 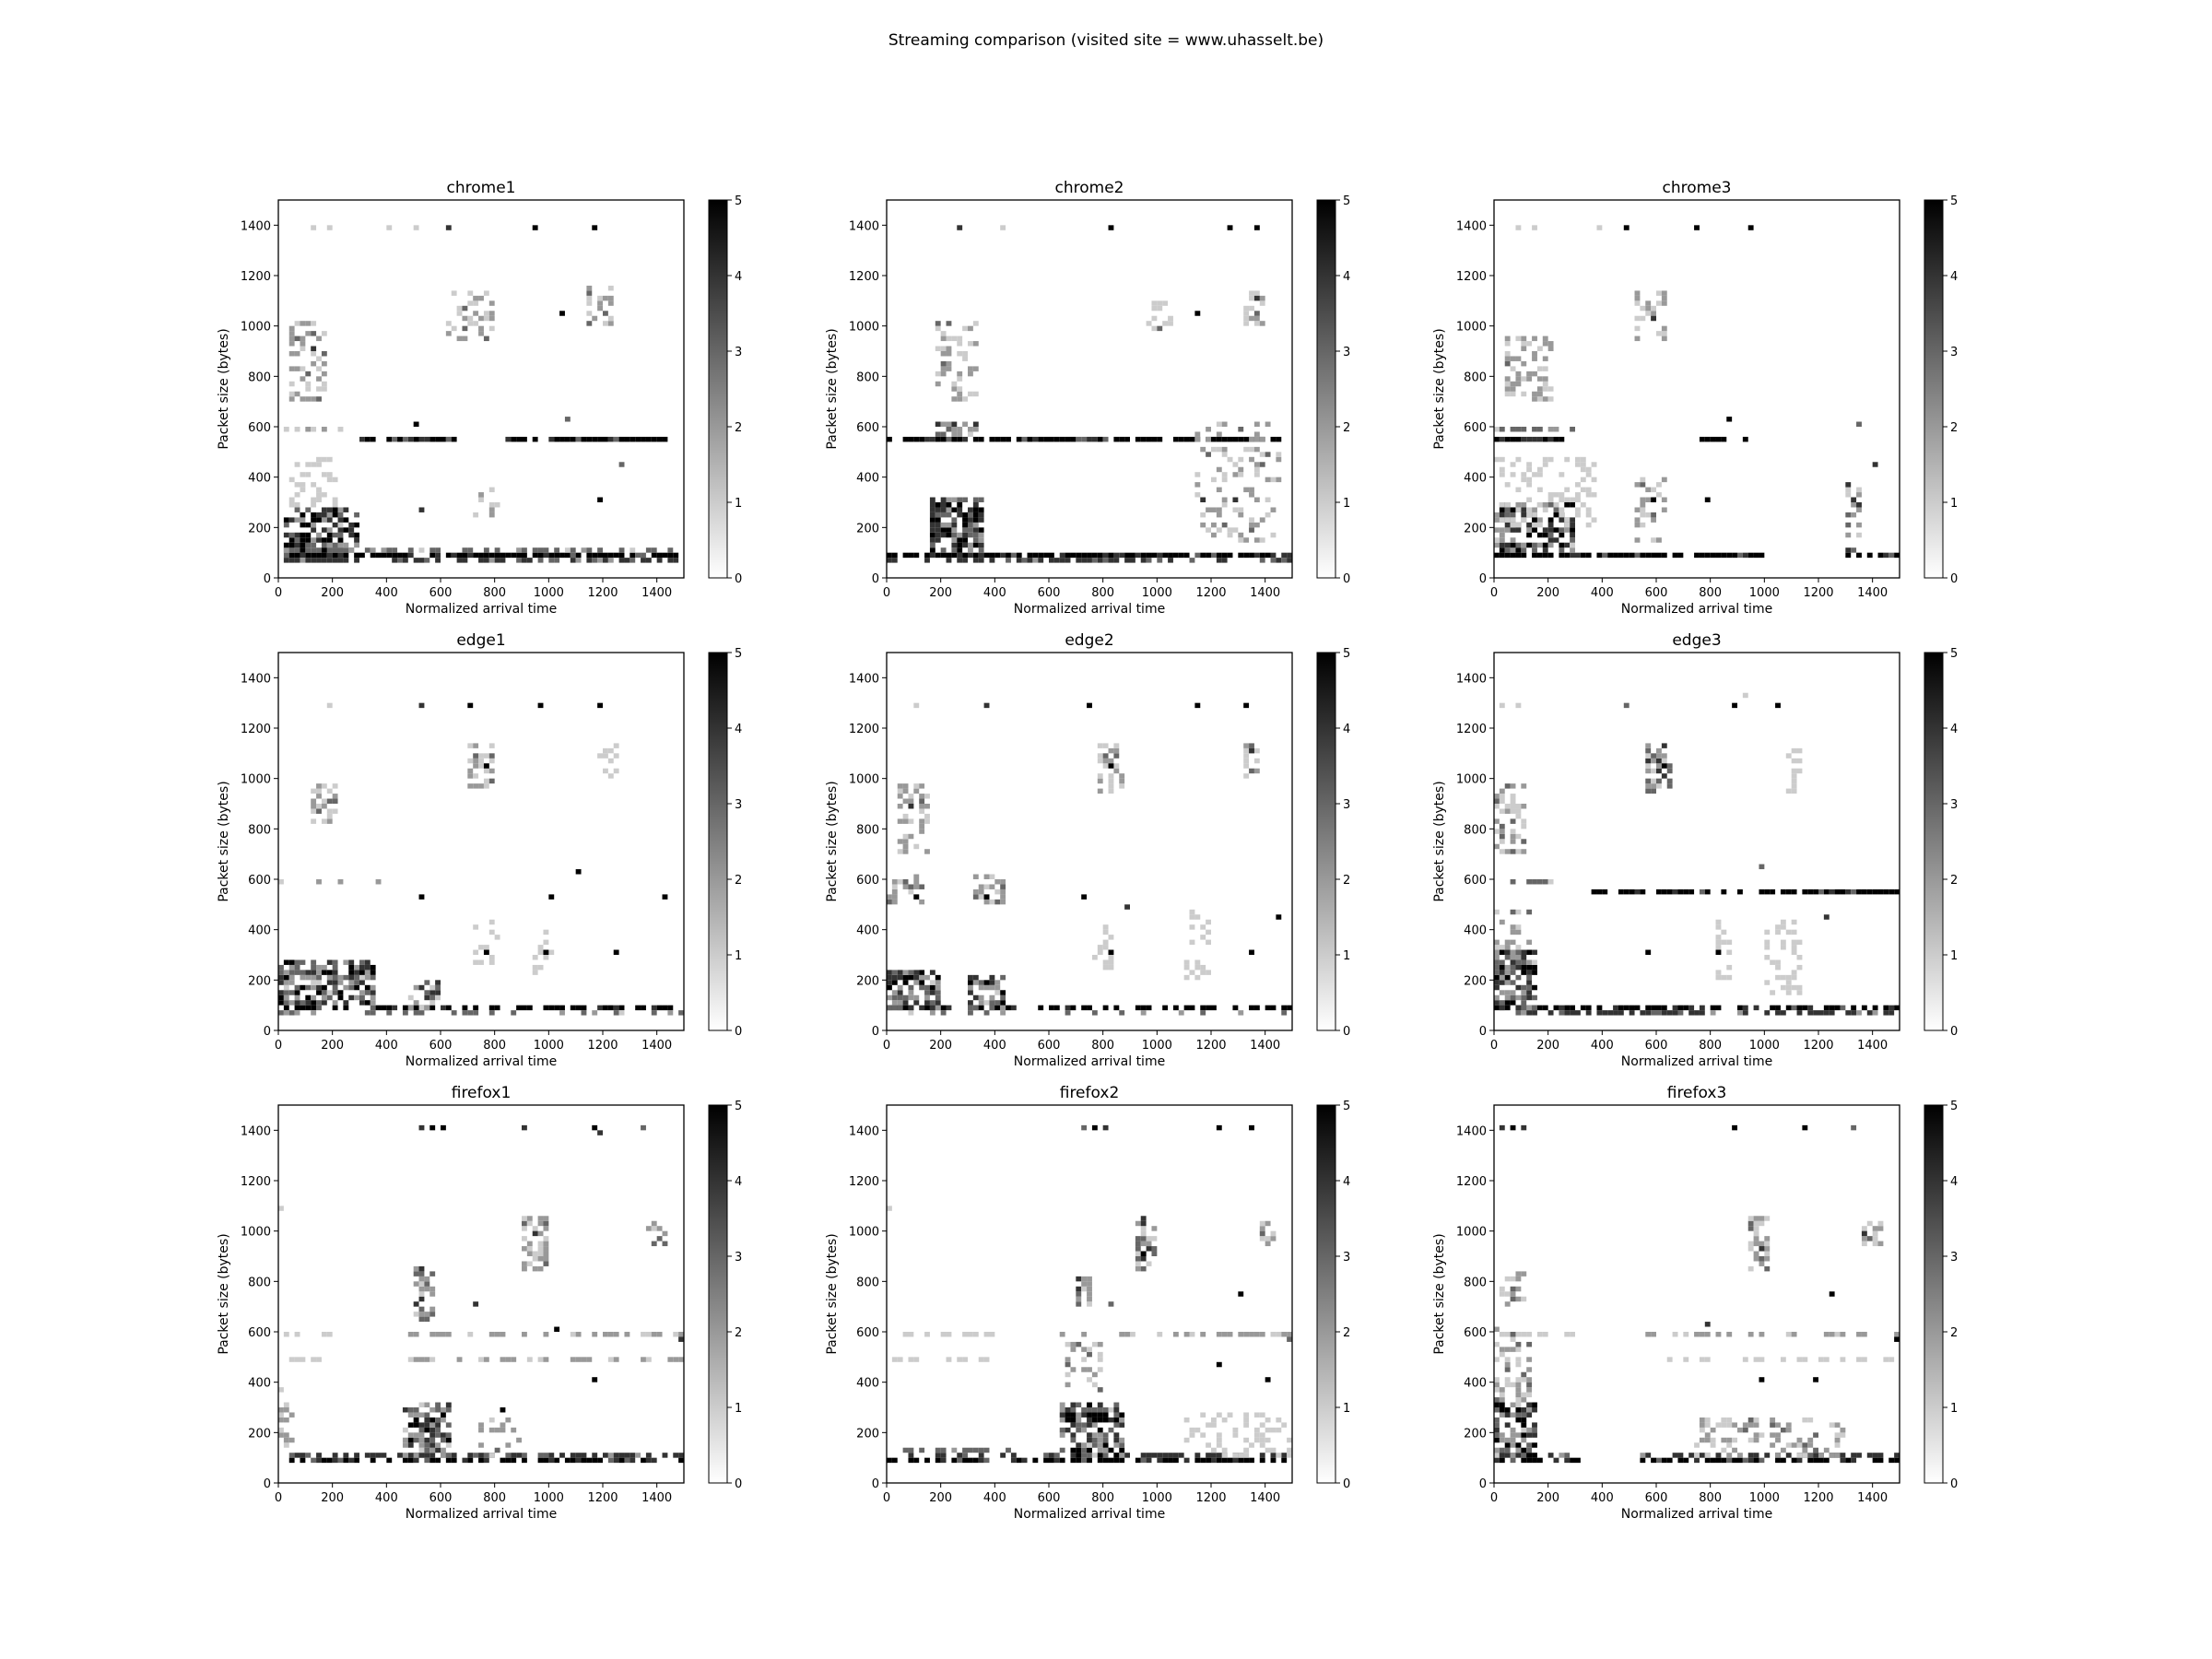 I want to click on colorbar-tick-label: 1, so click(x=1954, y=504).